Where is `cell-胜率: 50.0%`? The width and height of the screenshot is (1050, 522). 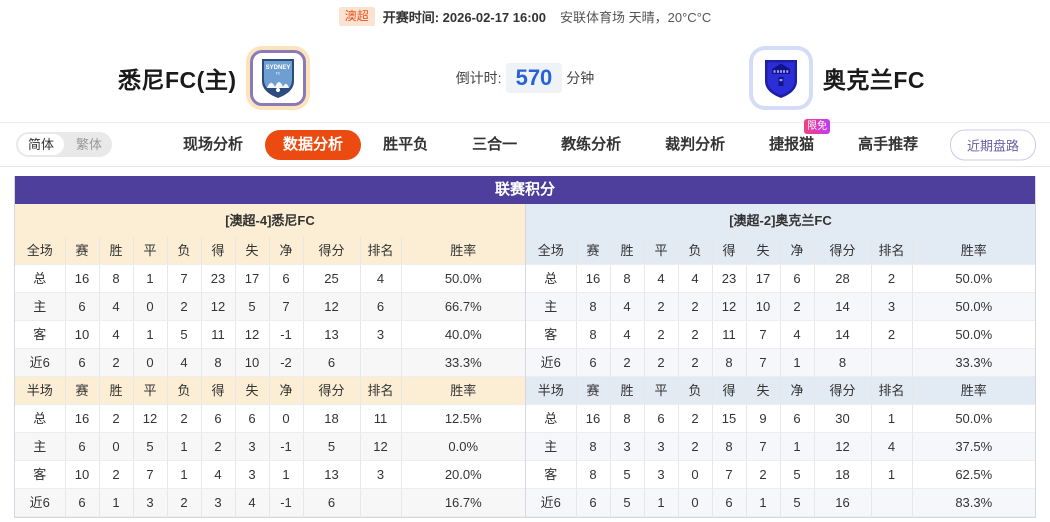
cell-胜率: 50.0% is located at coordinates (973, 278).